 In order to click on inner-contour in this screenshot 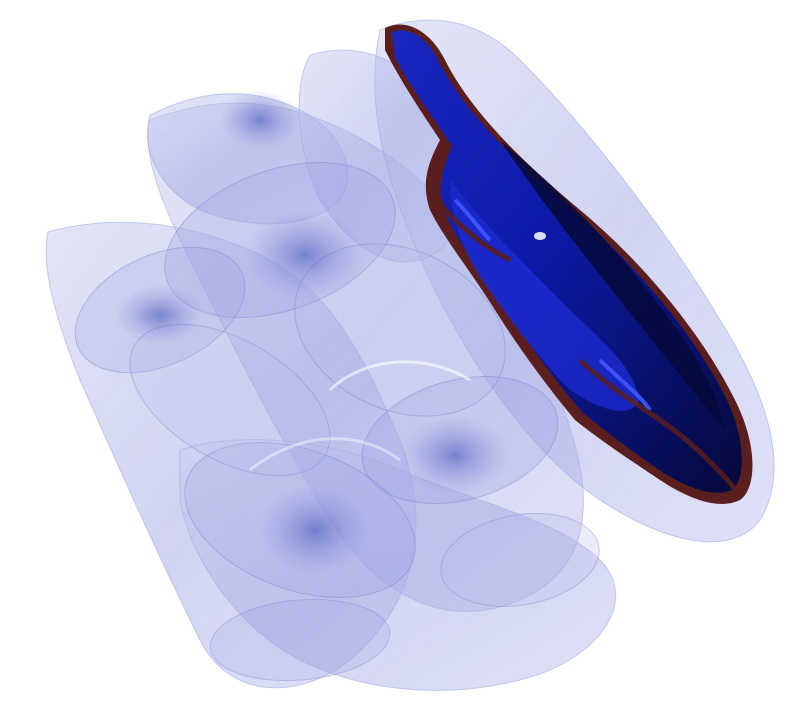, I will do `click(472, 210)`.